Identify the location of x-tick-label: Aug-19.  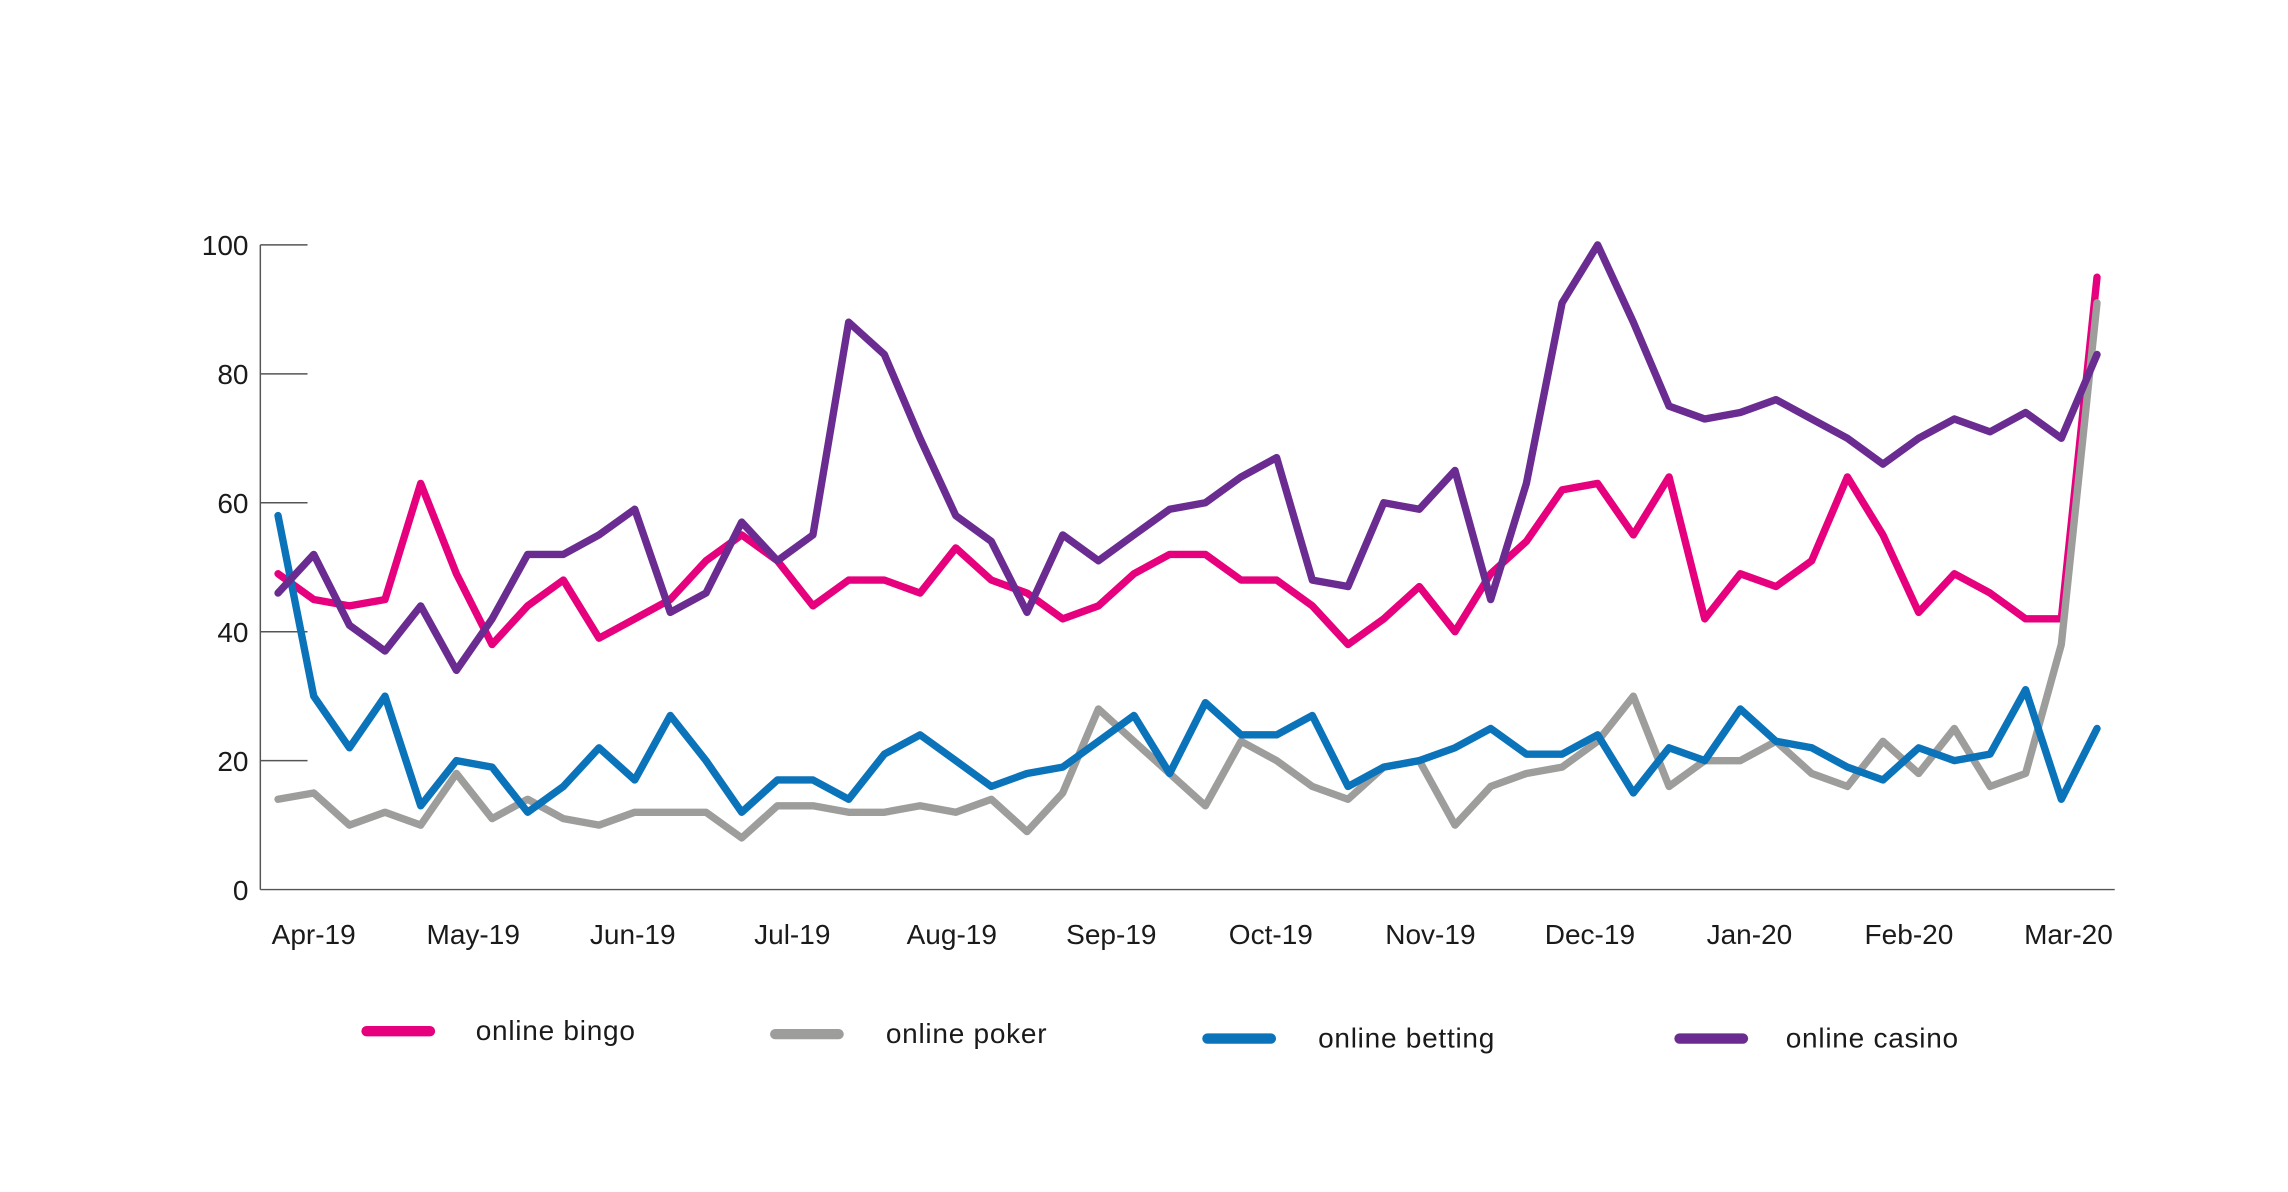
(952, 934).